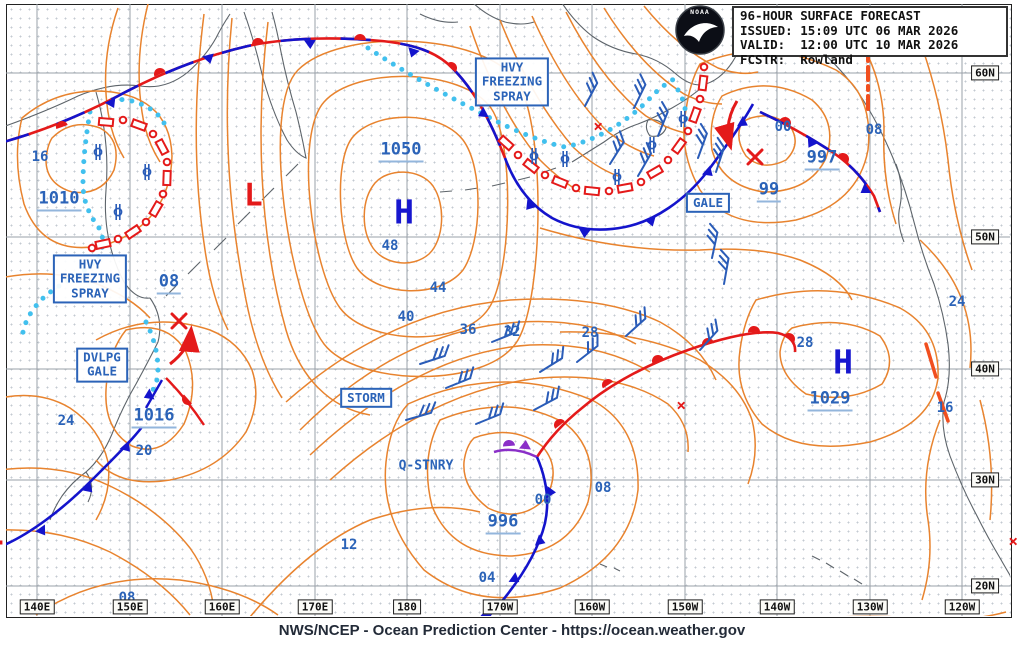 The width and height of the screenshot is (1024, 652). Describe the element at coordinates (685, 607) in the screenshot. I see `longitude-label: 150W` at that location.